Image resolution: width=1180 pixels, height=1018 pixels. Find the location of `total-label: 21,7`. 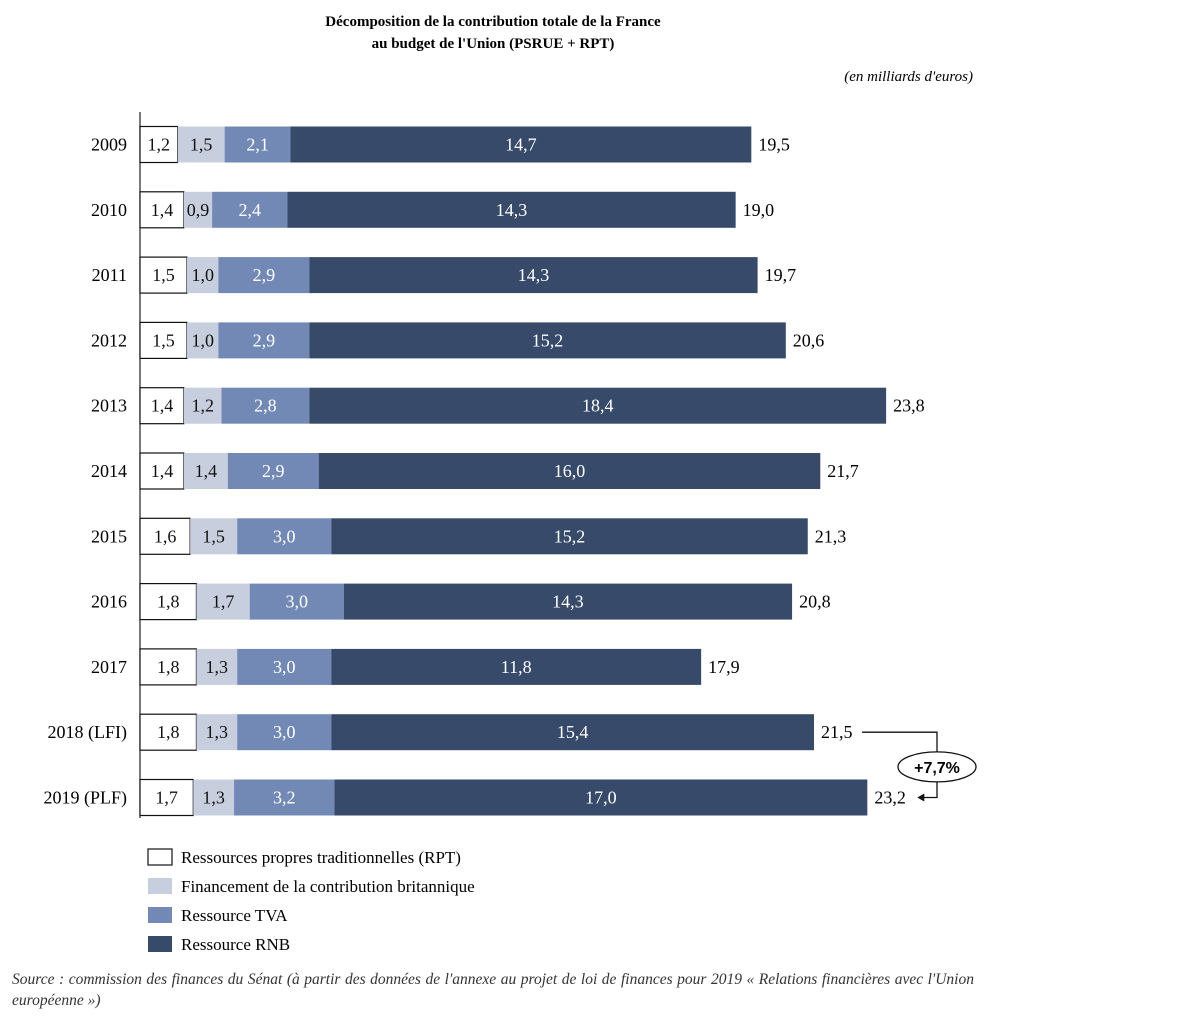

total-label: 21,7 is located at coordinates (843, 471).